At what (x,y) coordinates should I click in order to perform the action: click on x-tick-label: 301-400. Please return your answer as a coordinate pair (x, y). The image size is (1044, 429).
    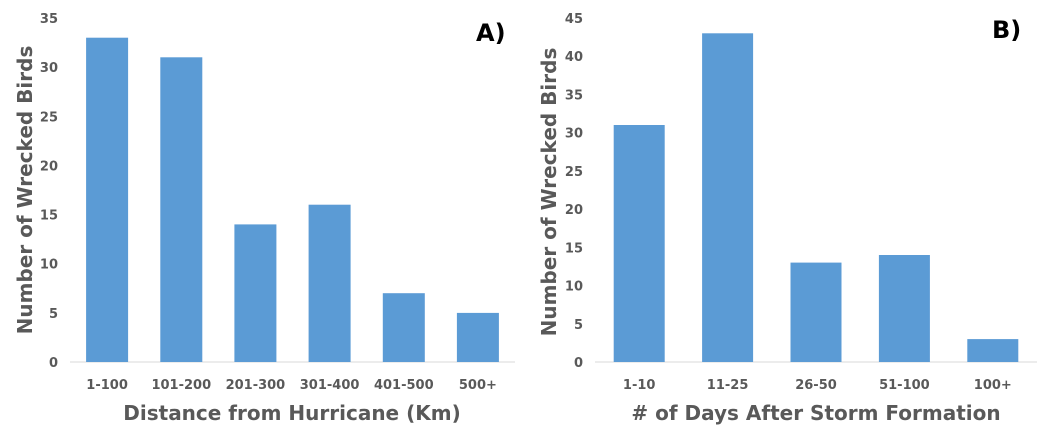
    Looking at the image, I should click on (330, 385).